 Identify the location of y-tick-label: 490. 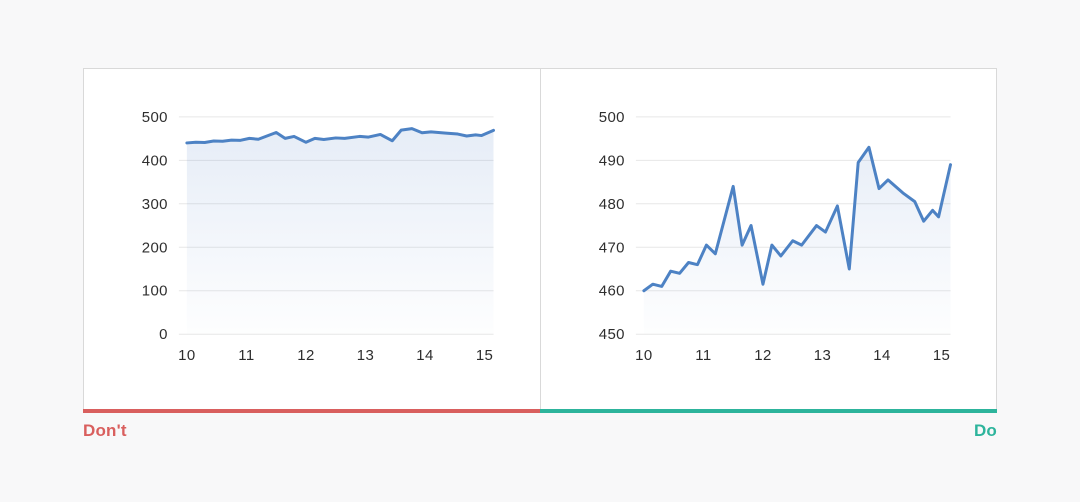
(611, 160).